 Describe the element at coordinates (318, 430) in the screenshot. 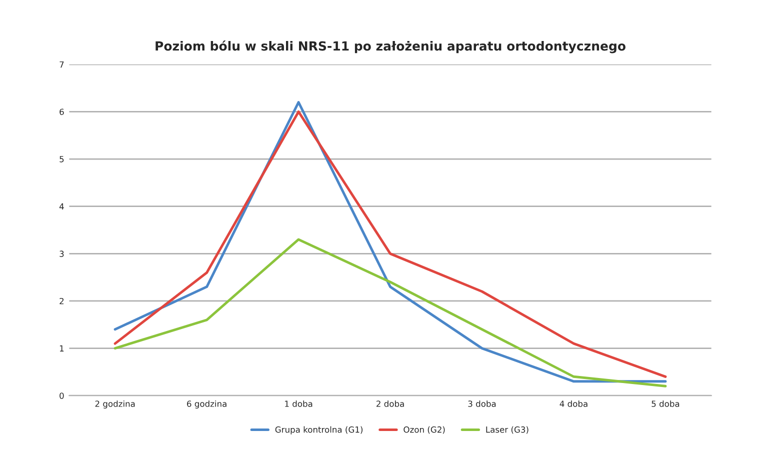

I see `legend-label: Grupa kontrolna (G1)` at that location.